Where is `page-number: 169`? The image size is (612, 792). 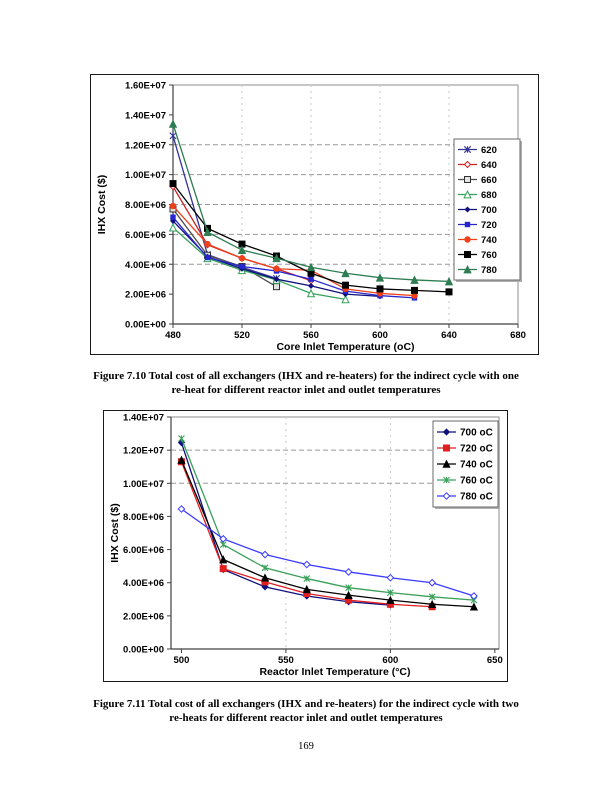 page-number: 169 is located at coordinates (306, 746).